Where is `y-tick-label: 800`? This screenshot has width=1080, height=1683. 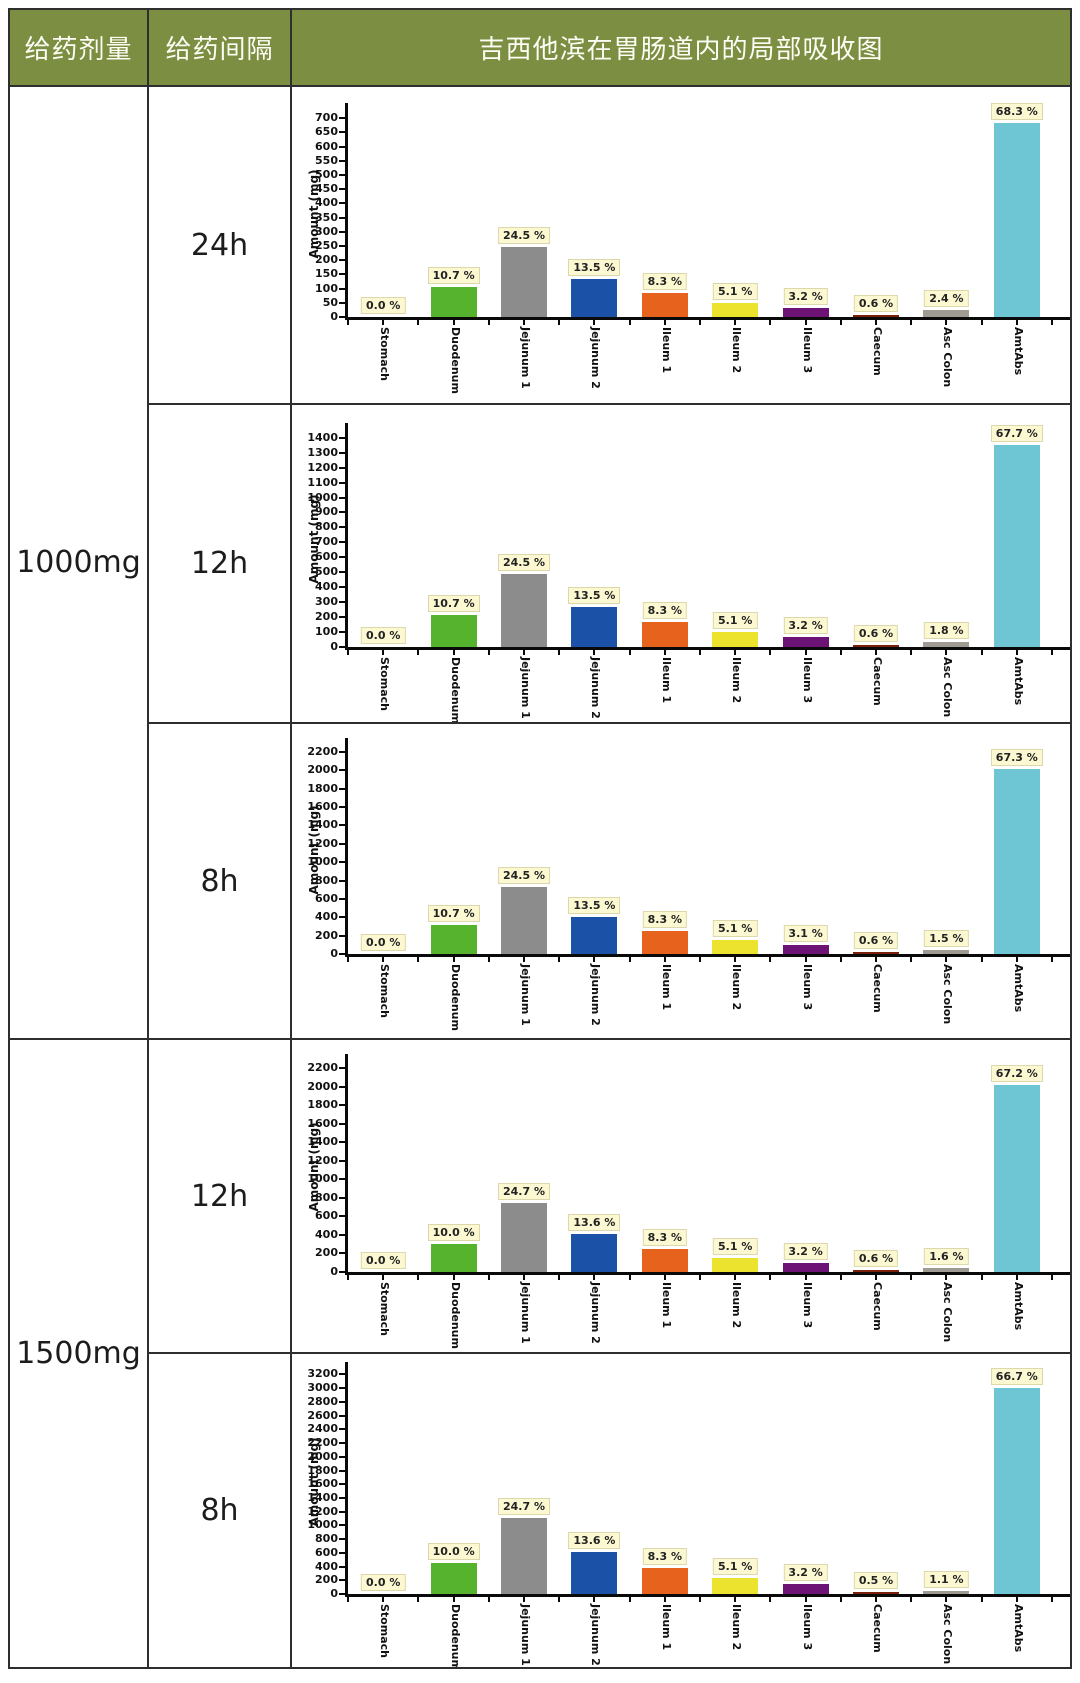
y-tick-label: 800 is located at coordinates (326, 527).